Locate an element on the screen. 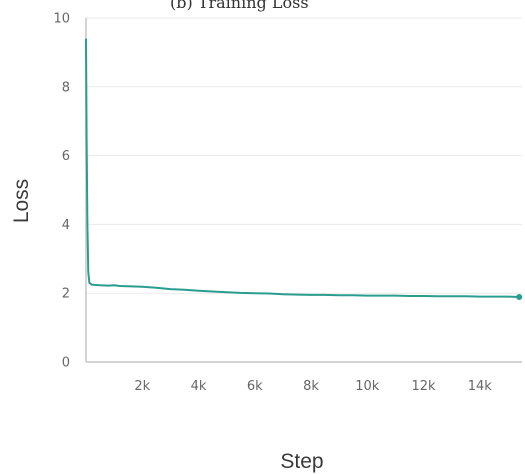 The image size is (525, 474). y-tick-label-0: 0 is located at coordinates (66, 363).